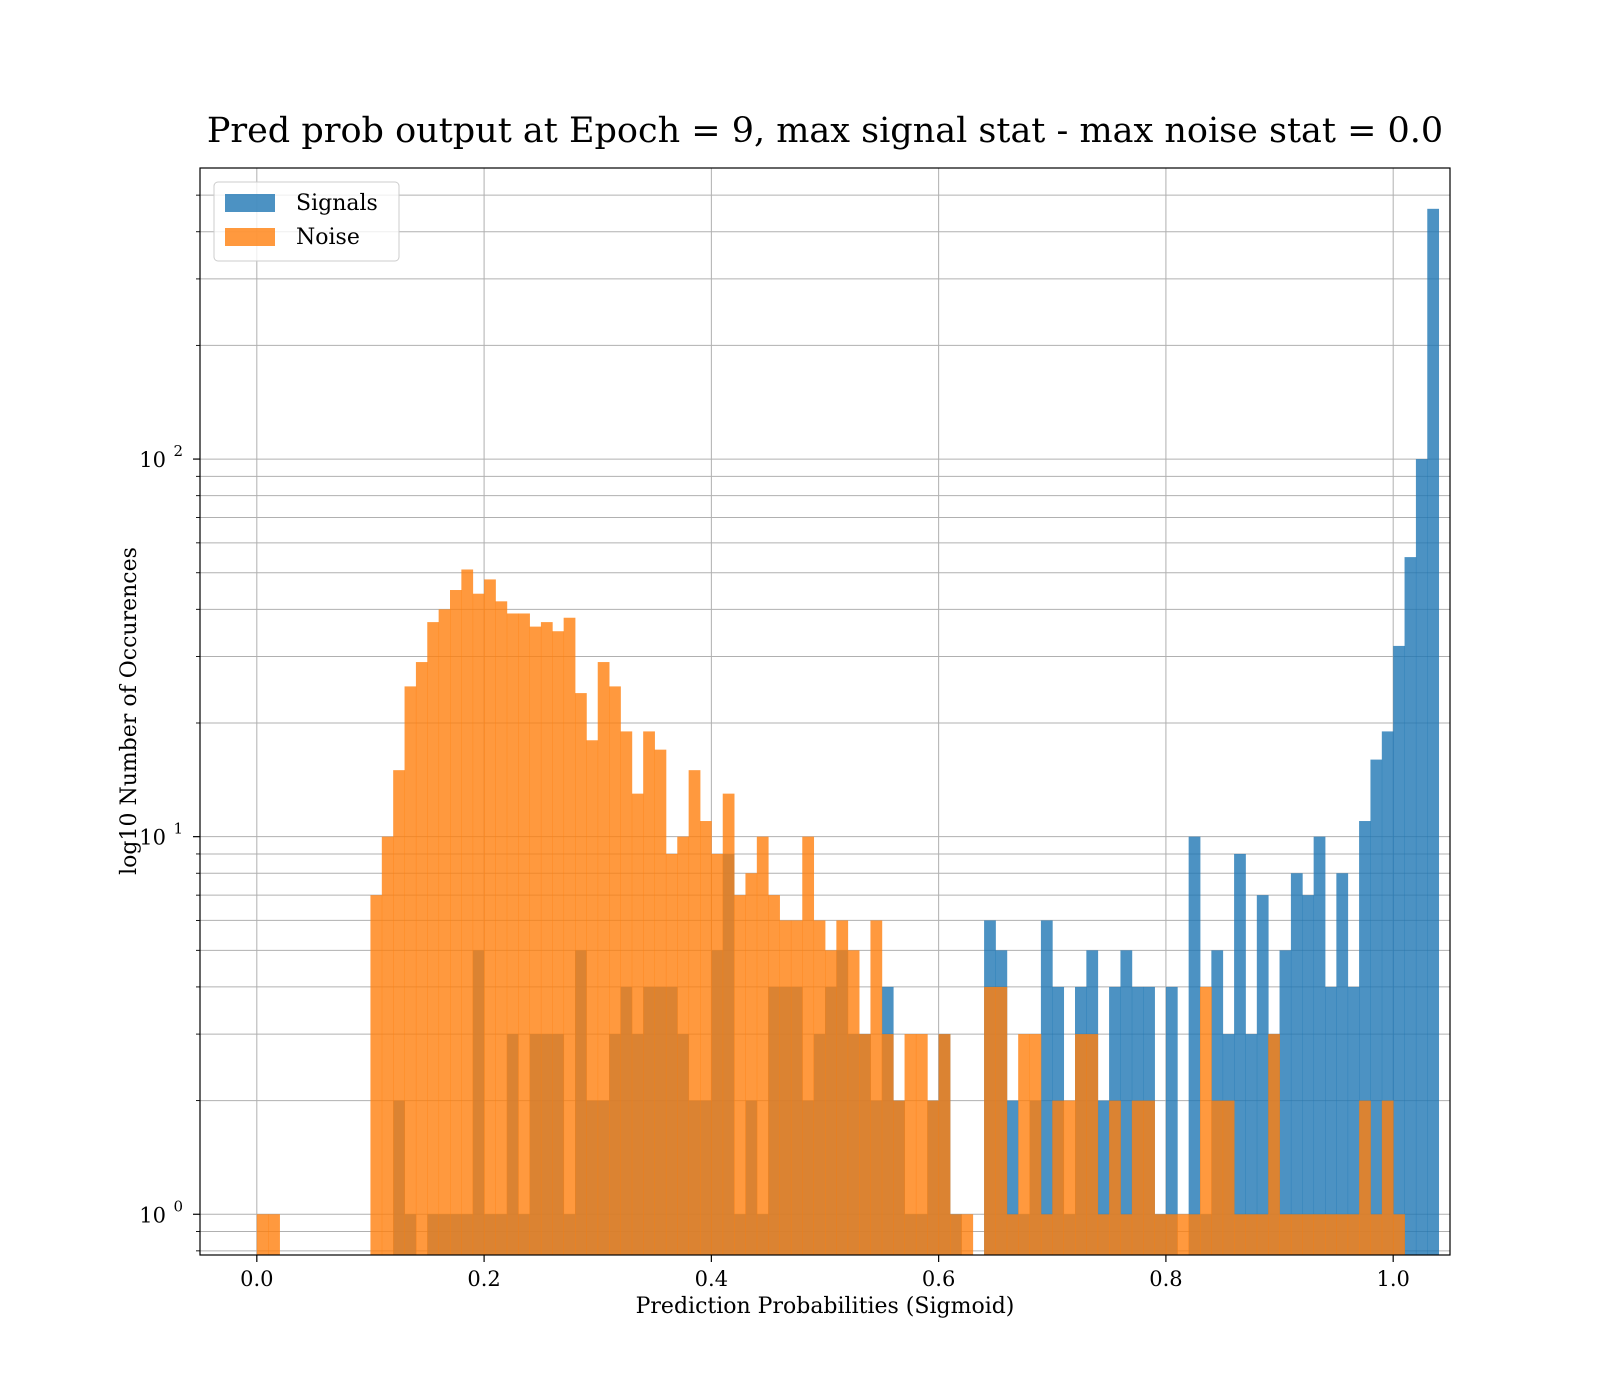 The height and width of the screenshot is (1400, 1600). Describe the element at coordinates (938, 1279) in the screenshot. I see `x-tick-label: 0.6` at that location.